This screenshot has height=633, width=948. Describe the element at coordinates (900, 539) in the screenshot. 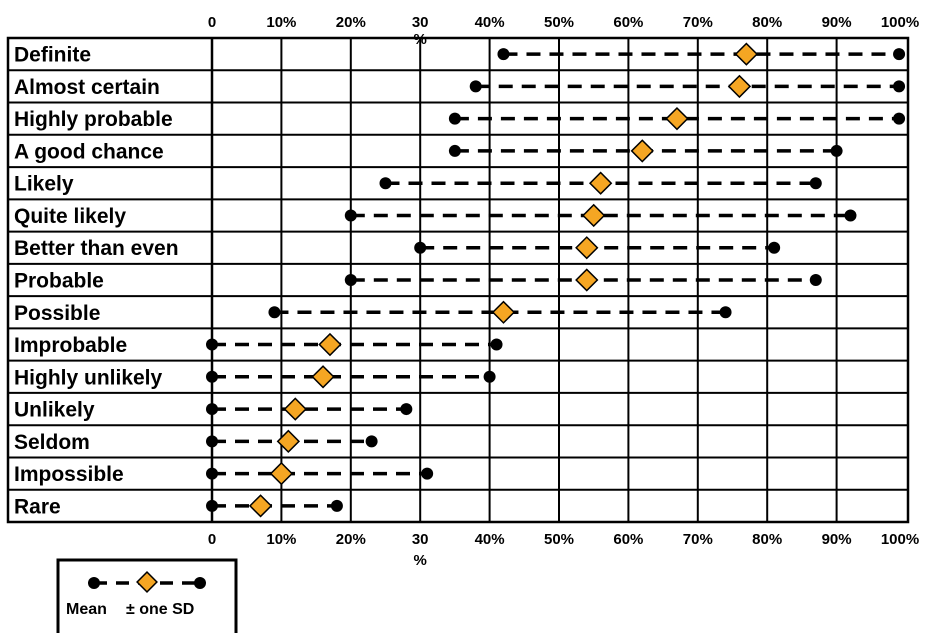

I see `x-tick-label-bottom: 100%` at that location.